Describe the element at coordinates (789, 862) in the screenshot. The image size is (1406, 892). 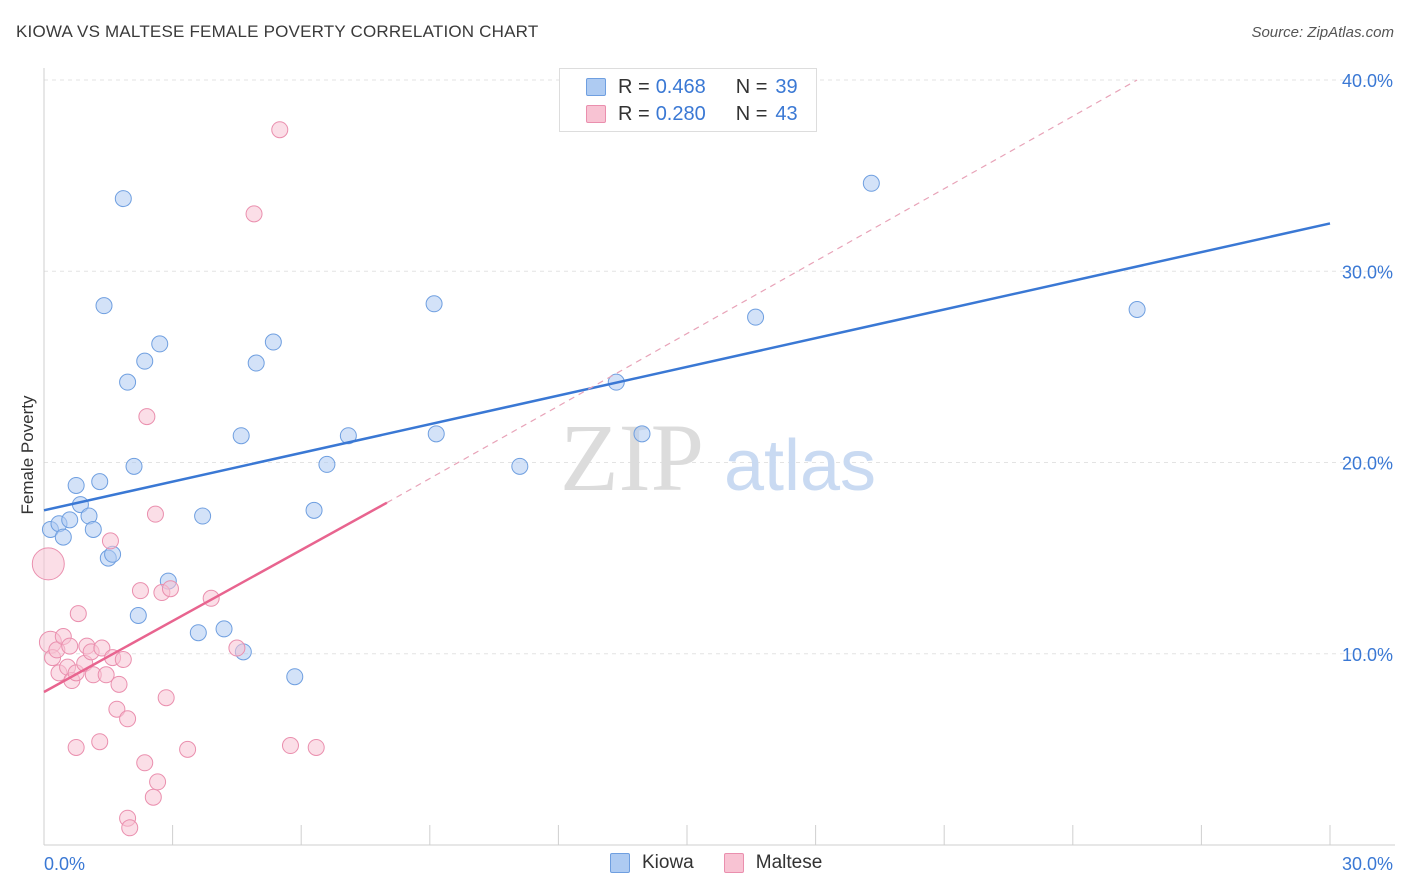
I see `bottom-legend-label-maltese: Maltese` at that location.